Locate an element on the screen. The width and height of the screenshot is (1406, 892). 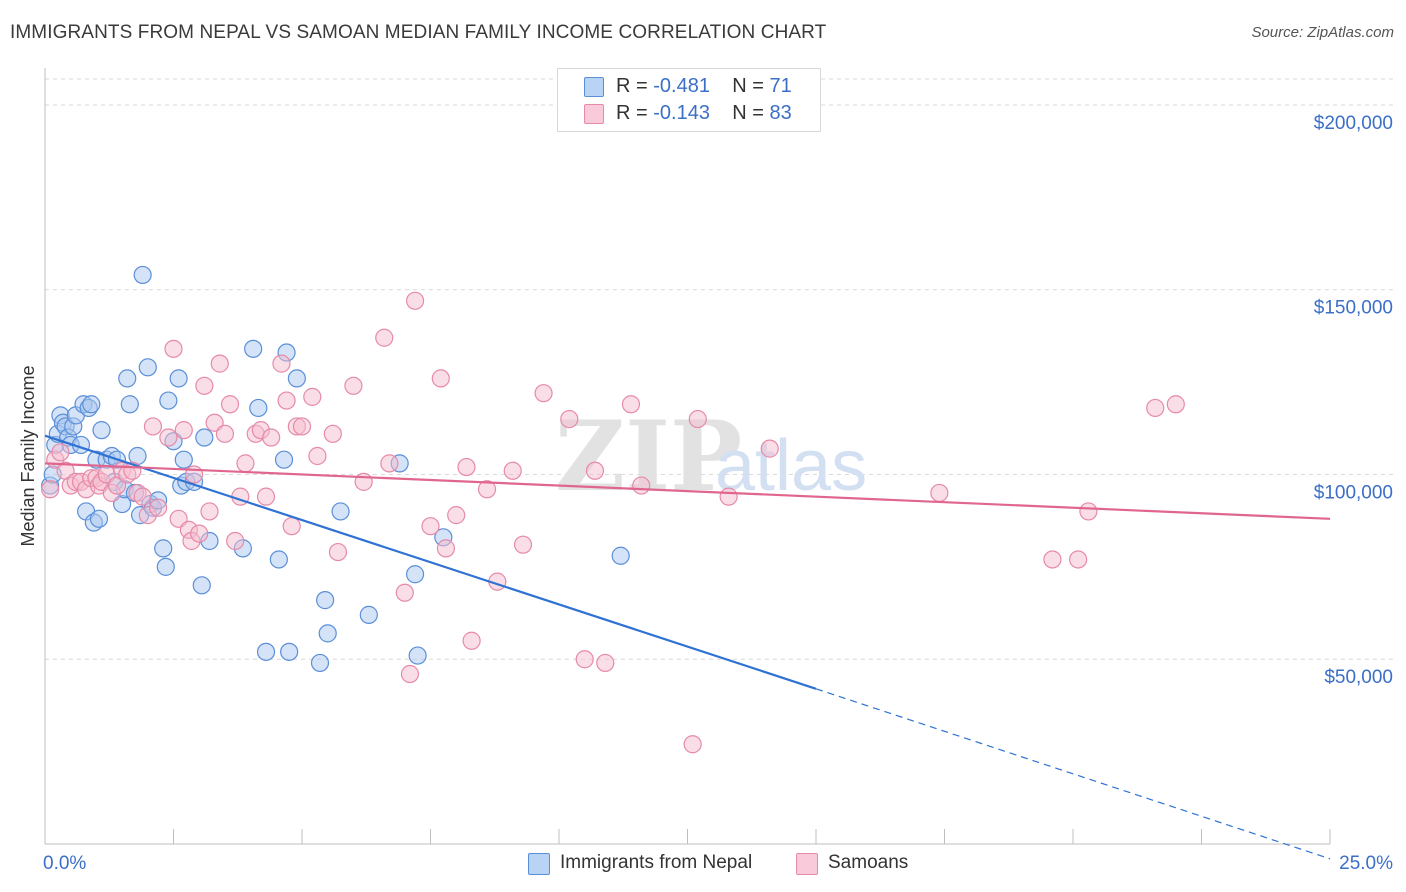
nepal-swatch is located at coordinates (594, 87).